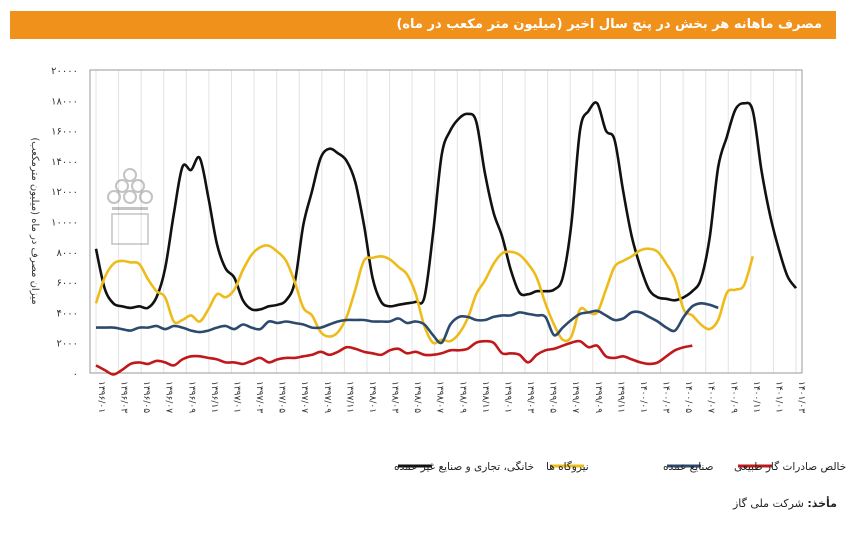 This screenshot has width=859, height=537. I want to click on x-tick-label: ۱۳۹۶/۱۱, so click(214, 397).